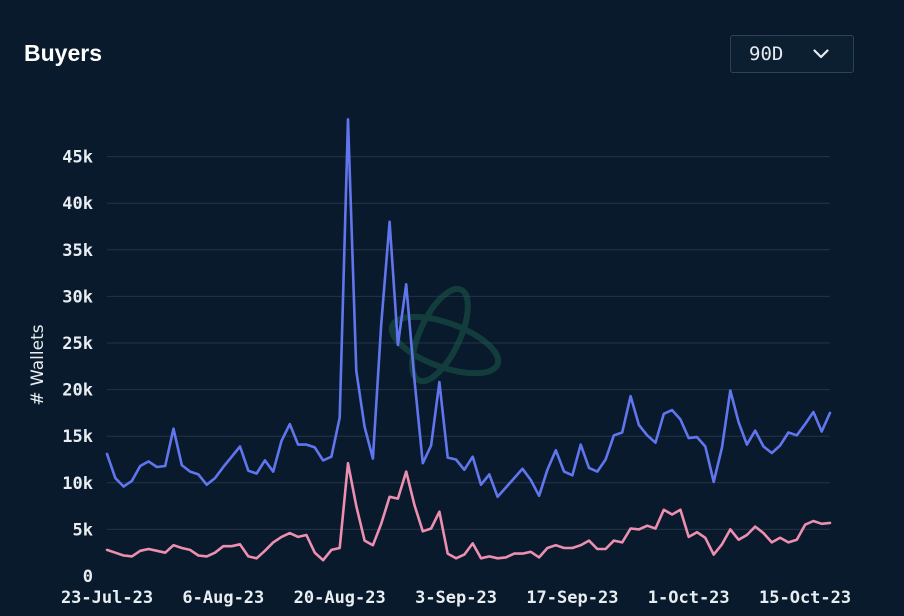 The height and width of the screenshot is (616, 904). Describe the element at coordinates (77, 437) in the screenshot. I see `y-tick-label: 15k` at that location.